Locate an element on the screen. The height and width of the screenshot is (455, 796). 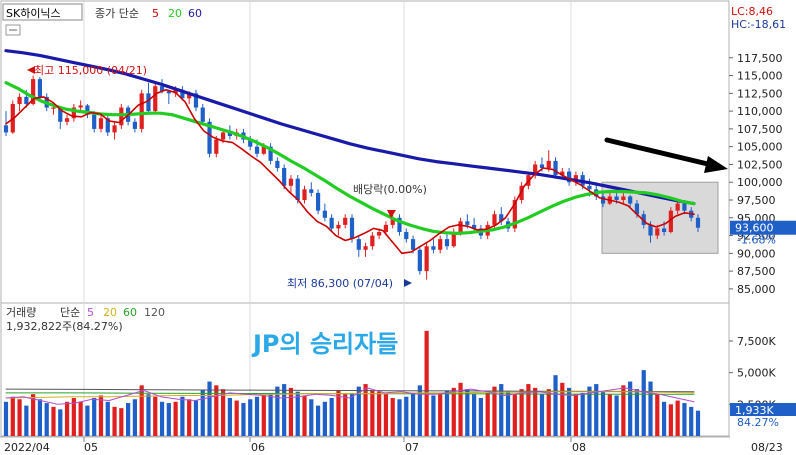
low-arrow-icon is located at coordinates (408, 283).